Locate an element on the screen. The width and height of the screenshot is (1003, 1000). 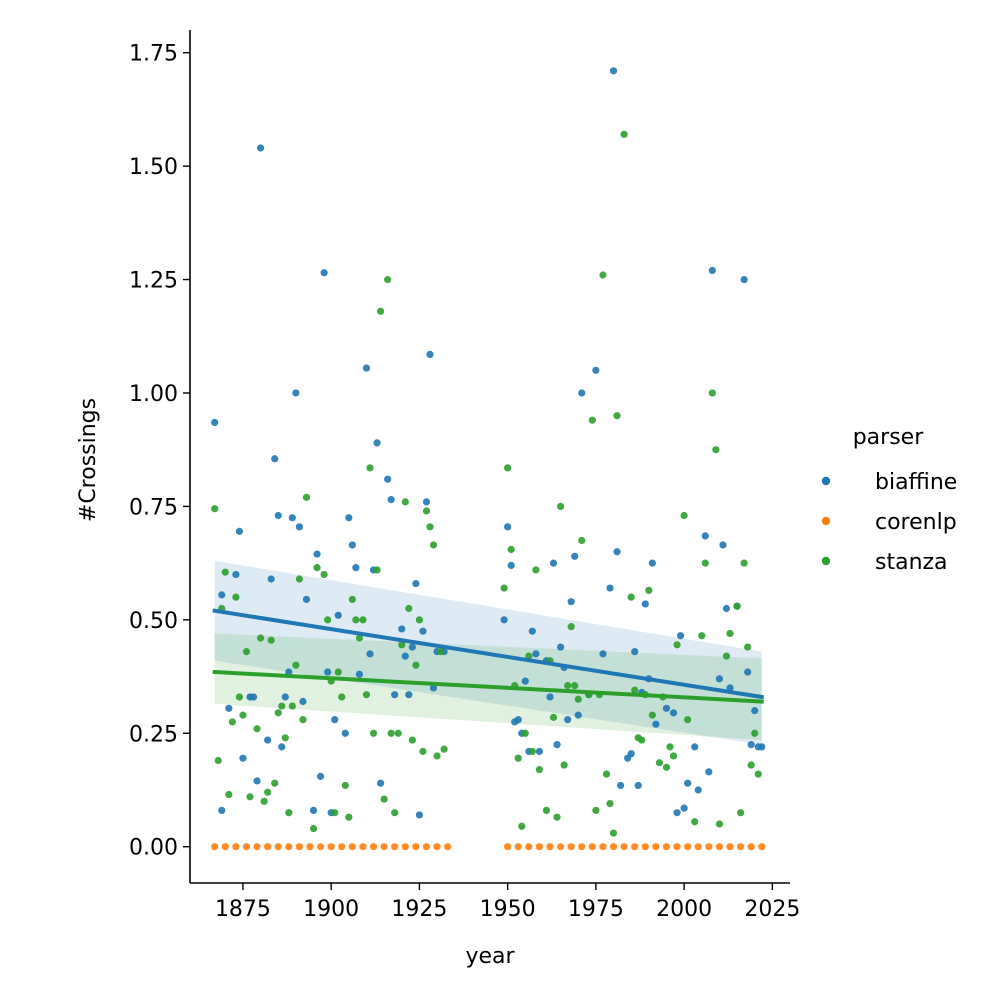
x-tick-label: 2000 is located at coordinates (684, 909).